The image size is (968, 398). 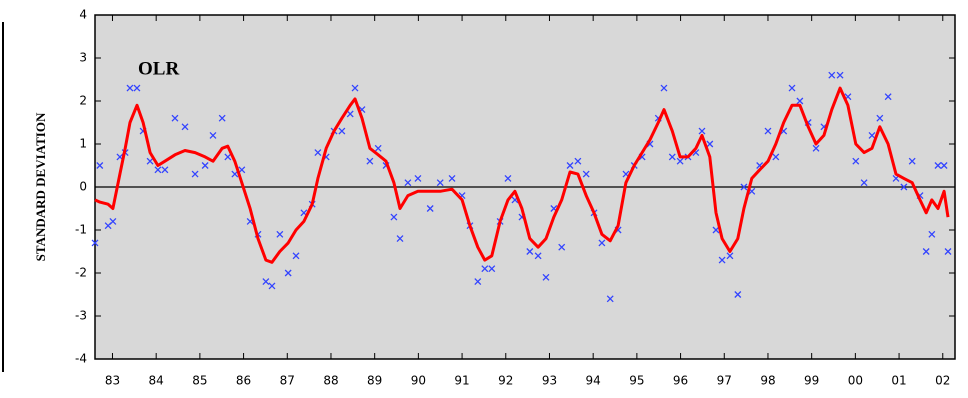 What do you see at coordinates (81, 273) in the screenshot?
I see `y-tick-label: -2` at bounding box center [81, 273].